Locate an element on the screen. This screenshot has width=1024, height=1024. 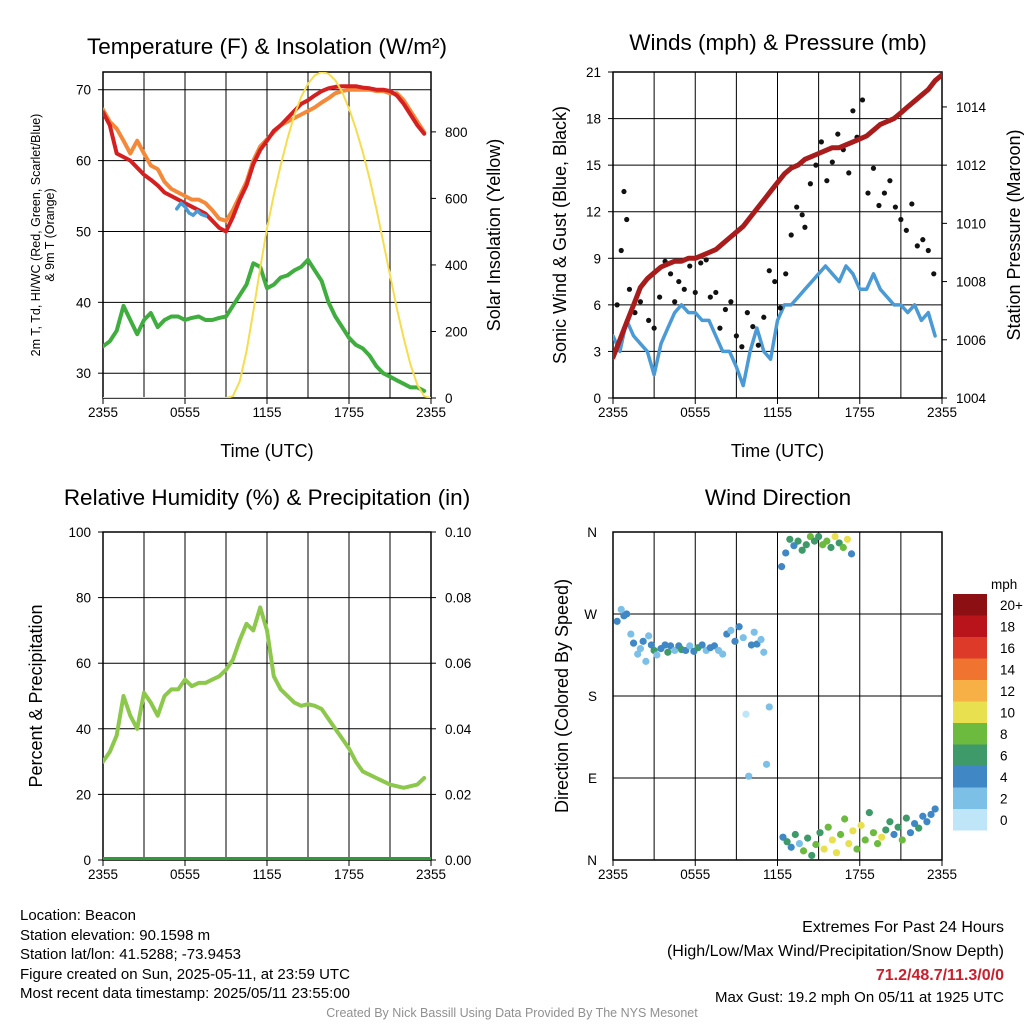
y2-tick-label: 1004 is located at coordinates (971, 398).